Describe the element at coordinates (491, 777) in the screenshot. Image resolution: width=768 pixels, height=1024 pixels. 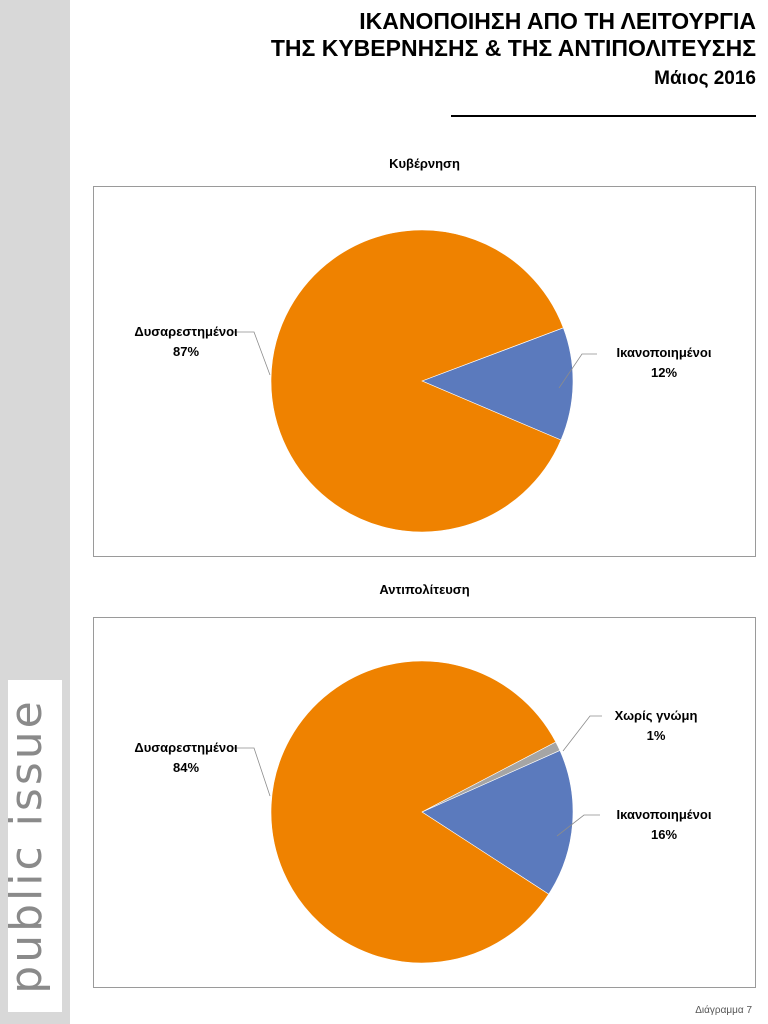
I see `pie-slice-no-opinion` at that location.